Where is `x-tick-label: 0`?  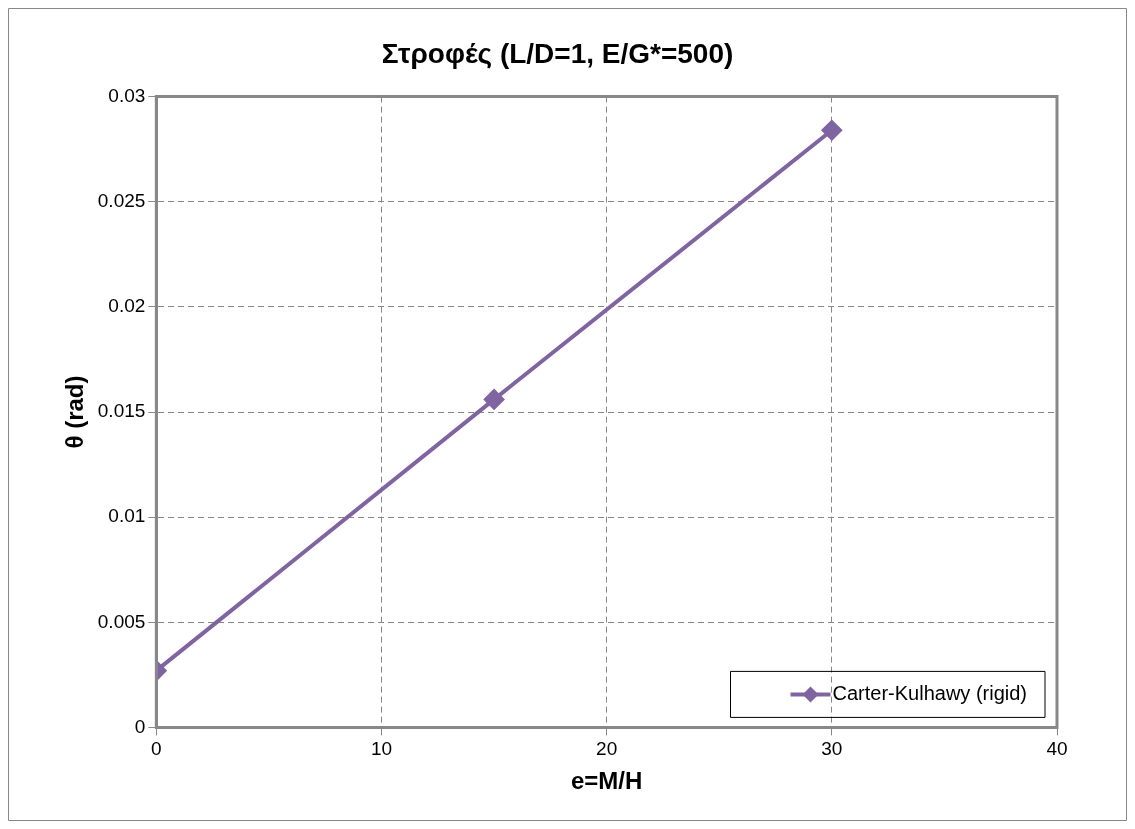
x-tick-label: 0 is located at coordinates (156, 749).